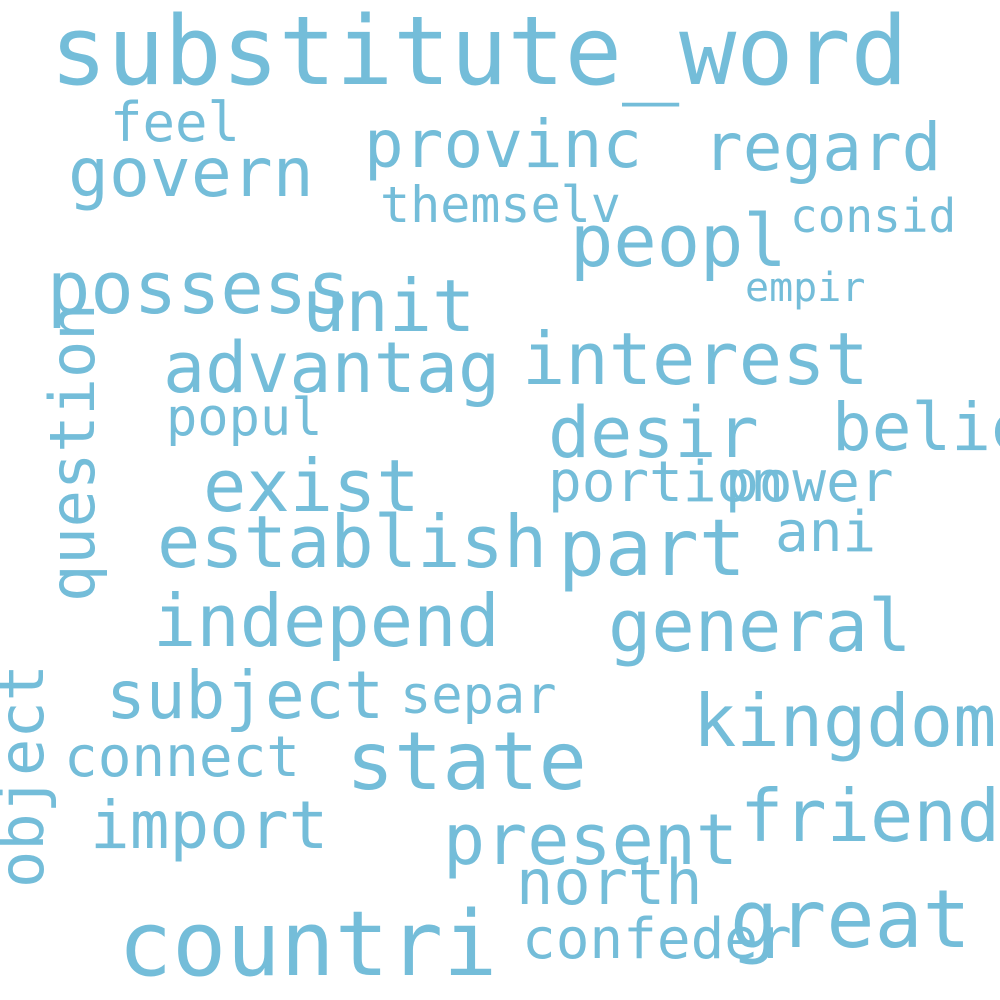  I want to click on word-regard: regard, so click(822, 147).